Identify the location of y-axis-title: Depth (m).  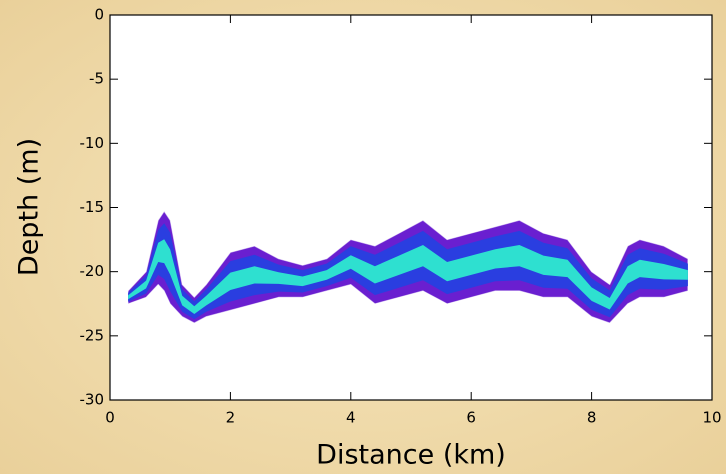
(29, 207).